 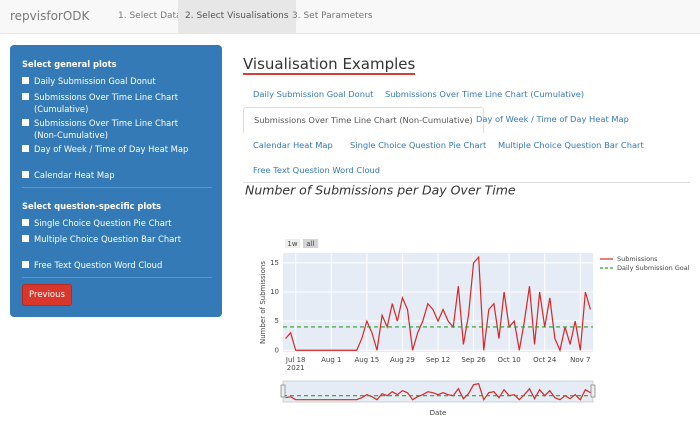 I want to click on nav-tab: 2. Select Visualisations, so click(x=237, y=16).